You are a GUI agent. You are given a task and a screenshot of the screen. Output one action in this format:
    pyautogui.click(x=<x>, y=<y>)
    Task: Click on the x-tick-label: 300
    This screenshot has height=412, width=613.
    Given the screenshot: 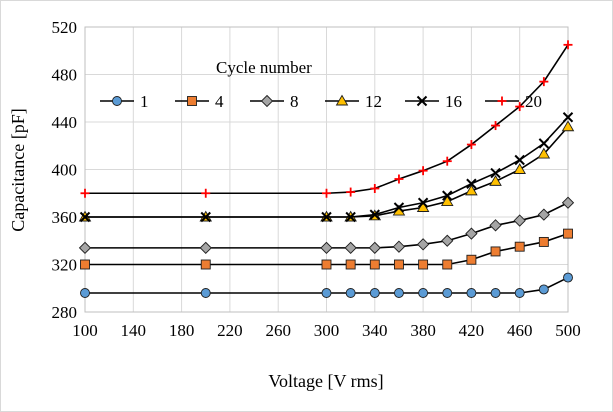 What is the action you would take?
    pyautogui.click(x=327, y=330)
    